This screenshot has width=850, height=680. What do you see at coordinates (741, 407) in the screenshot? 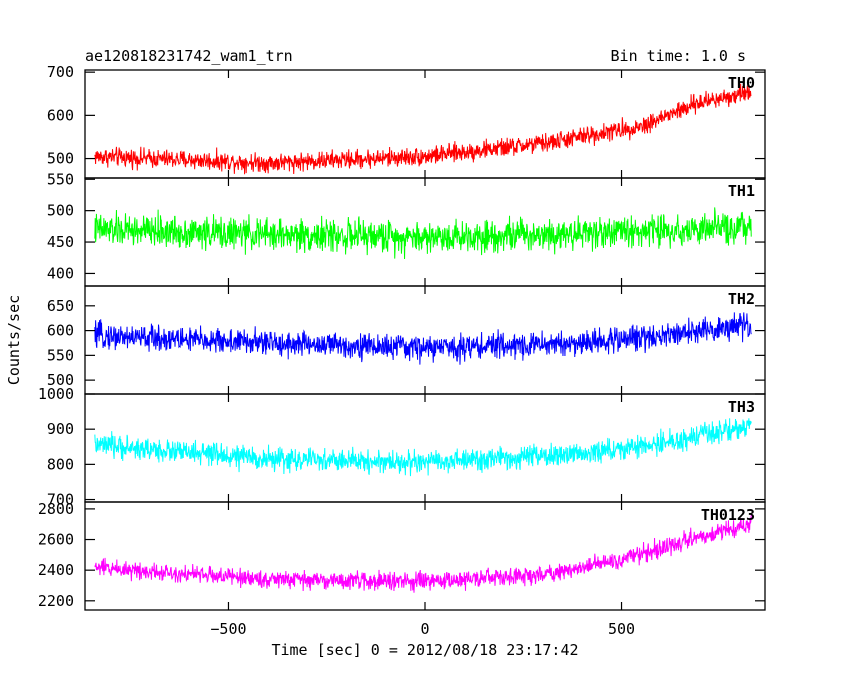
I see `panel-label: TH3` at bounding box center [741, 407].